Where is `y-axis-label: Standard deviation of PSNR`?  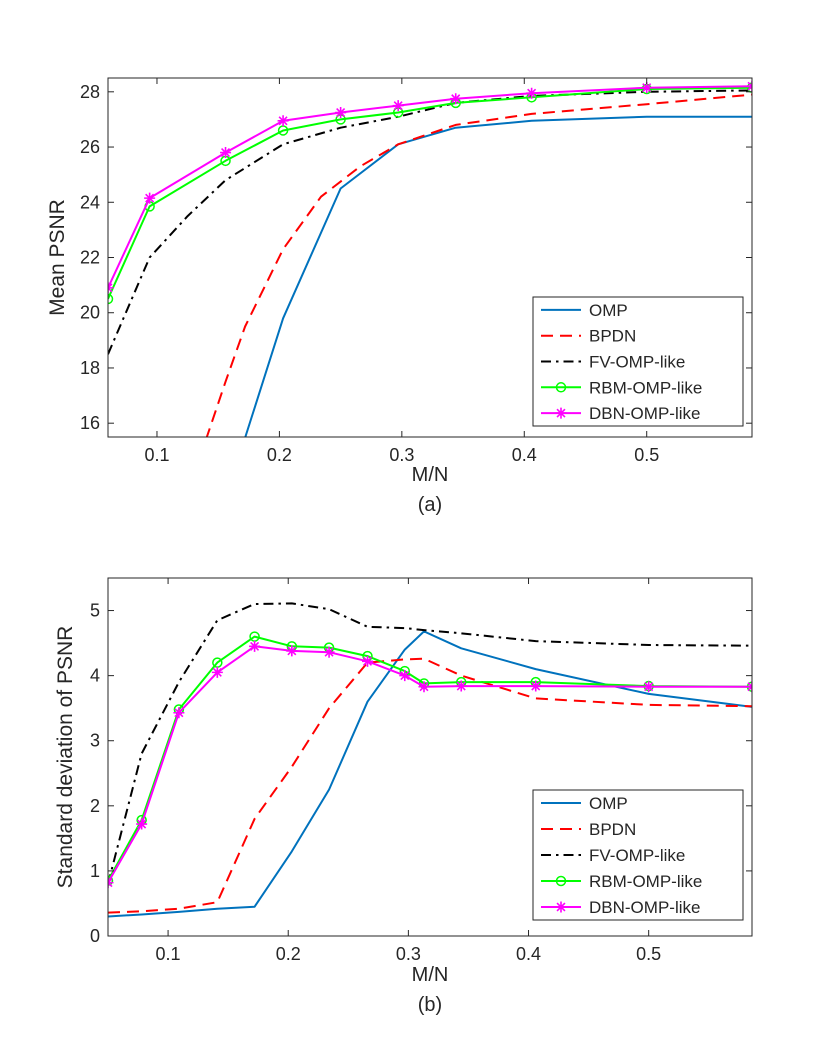
y-axis-label: Standard deviation of PSNR is located at coordinates (65, 757).